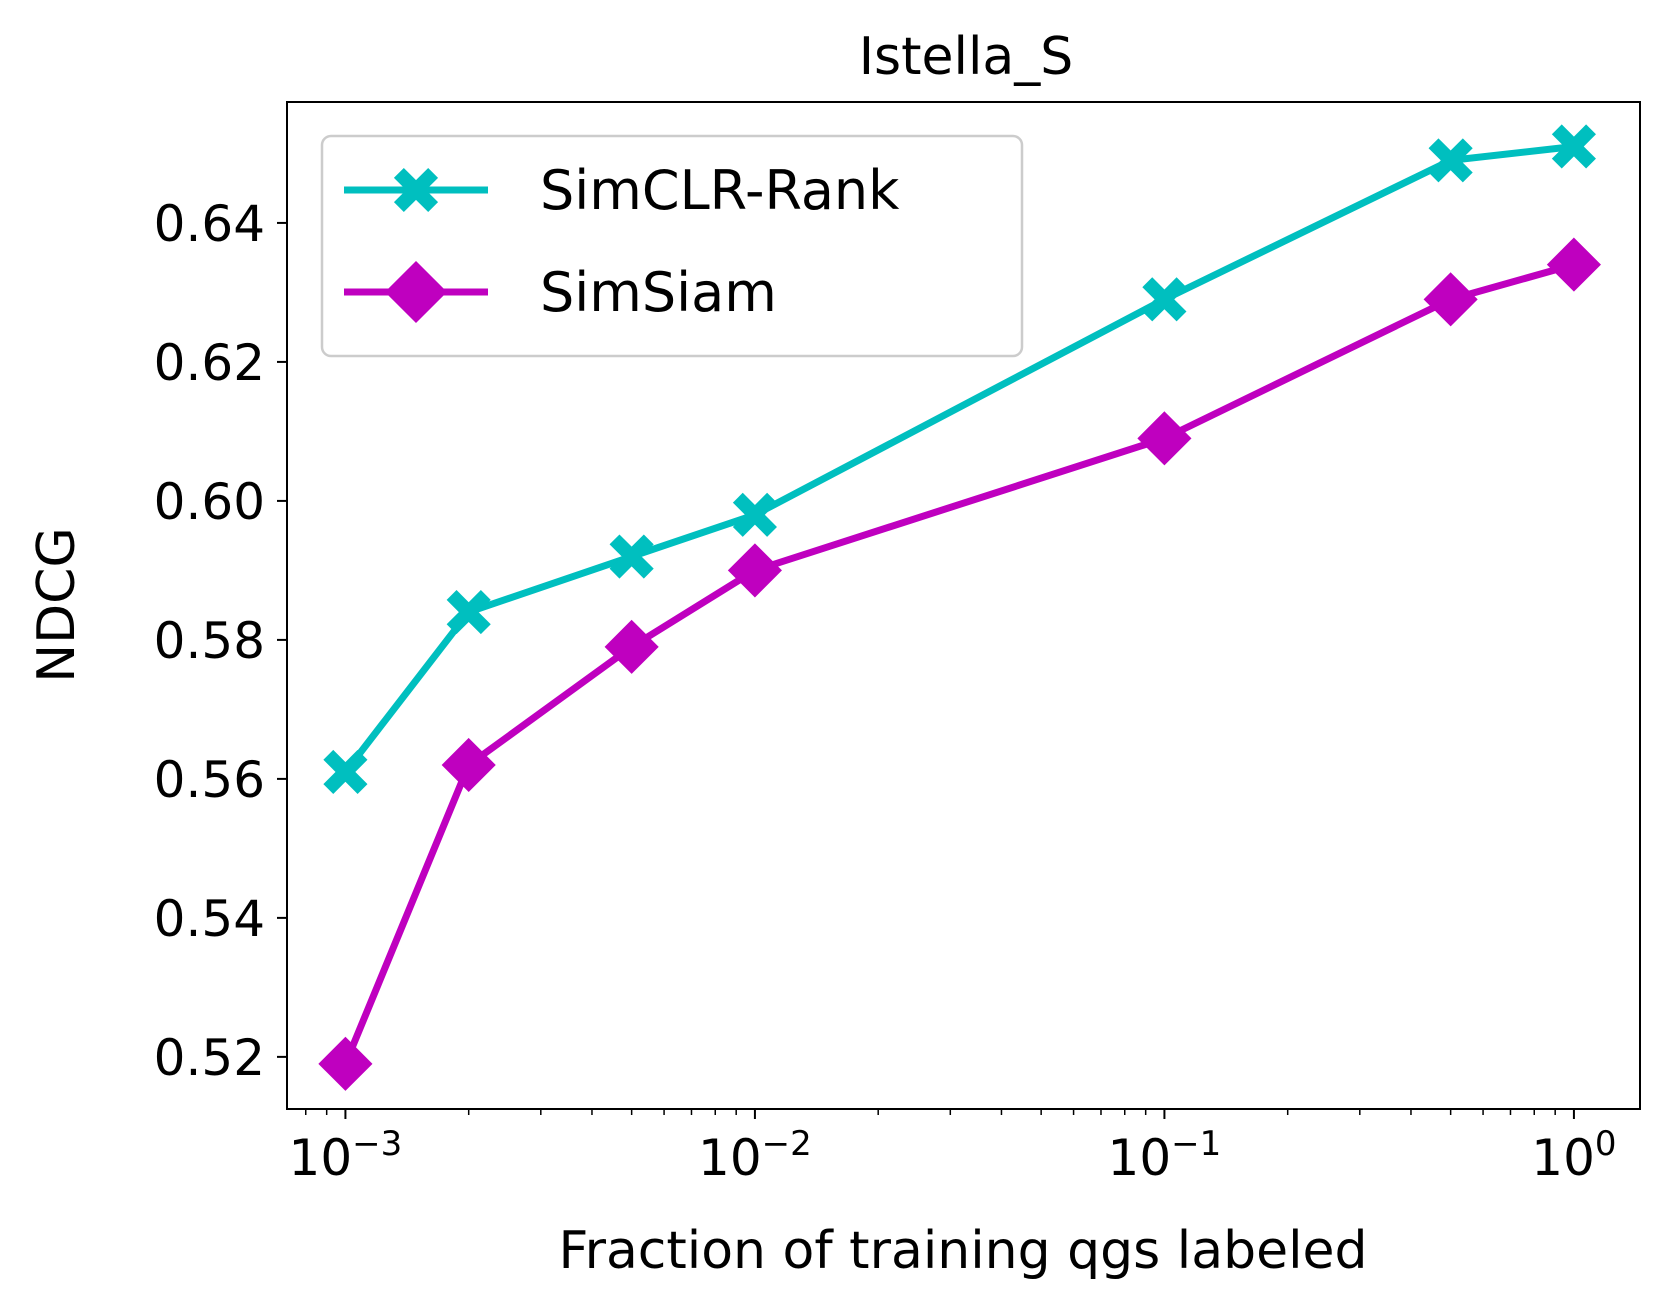 The image size is (1661, 1308). I want to click on y-tick-label: 0.58, so click(209, 641).